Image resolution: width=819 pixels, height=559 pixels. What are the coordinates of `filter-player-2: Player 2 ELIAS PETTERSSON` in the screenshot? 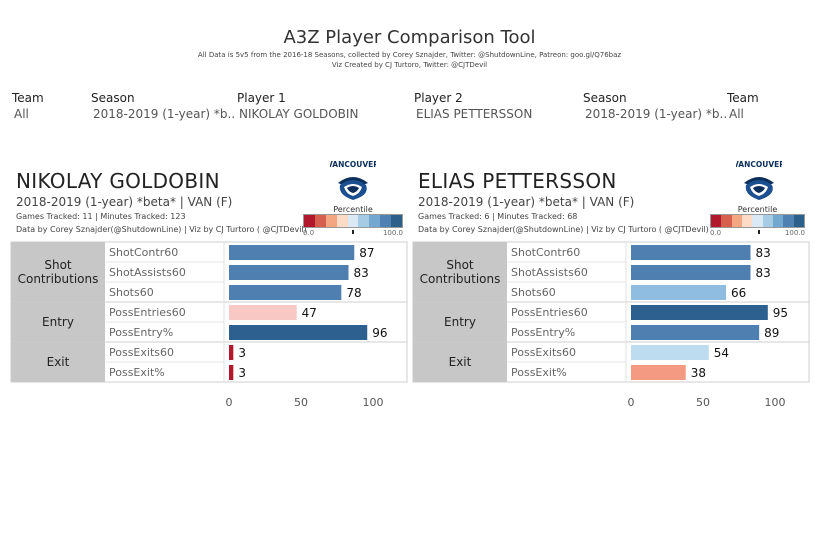 It's located at (473, 106).